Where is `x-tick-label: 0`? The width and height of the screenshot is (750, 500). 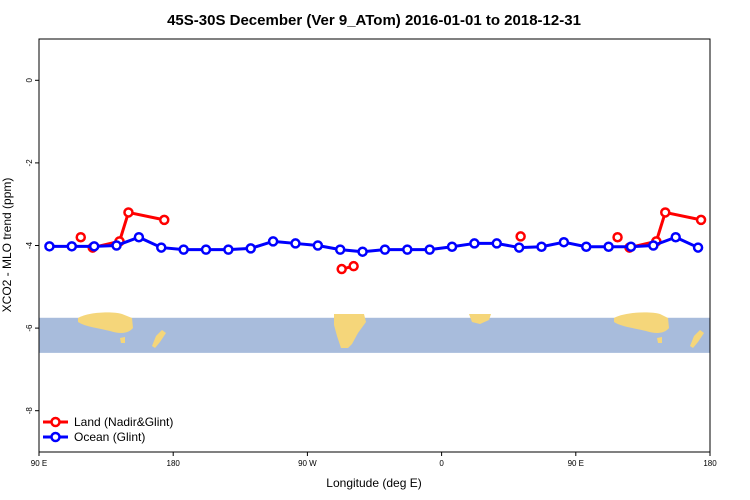 x-tick-label: 0 is located at coordinates (441, 463).